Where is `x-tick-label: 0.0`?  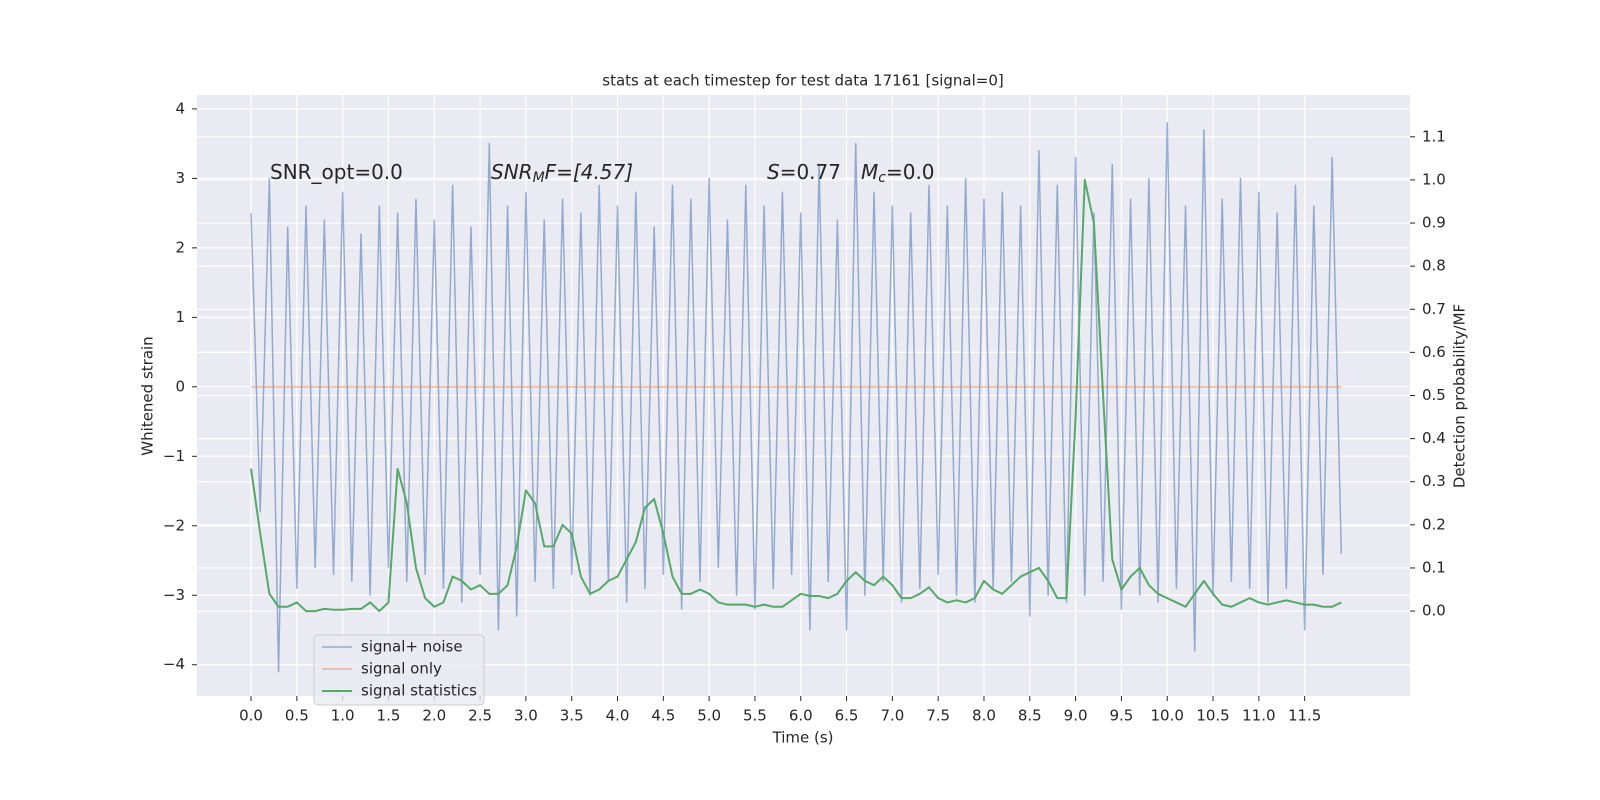 x-tick-label: 0.0 is located at coordinates (251, 716).